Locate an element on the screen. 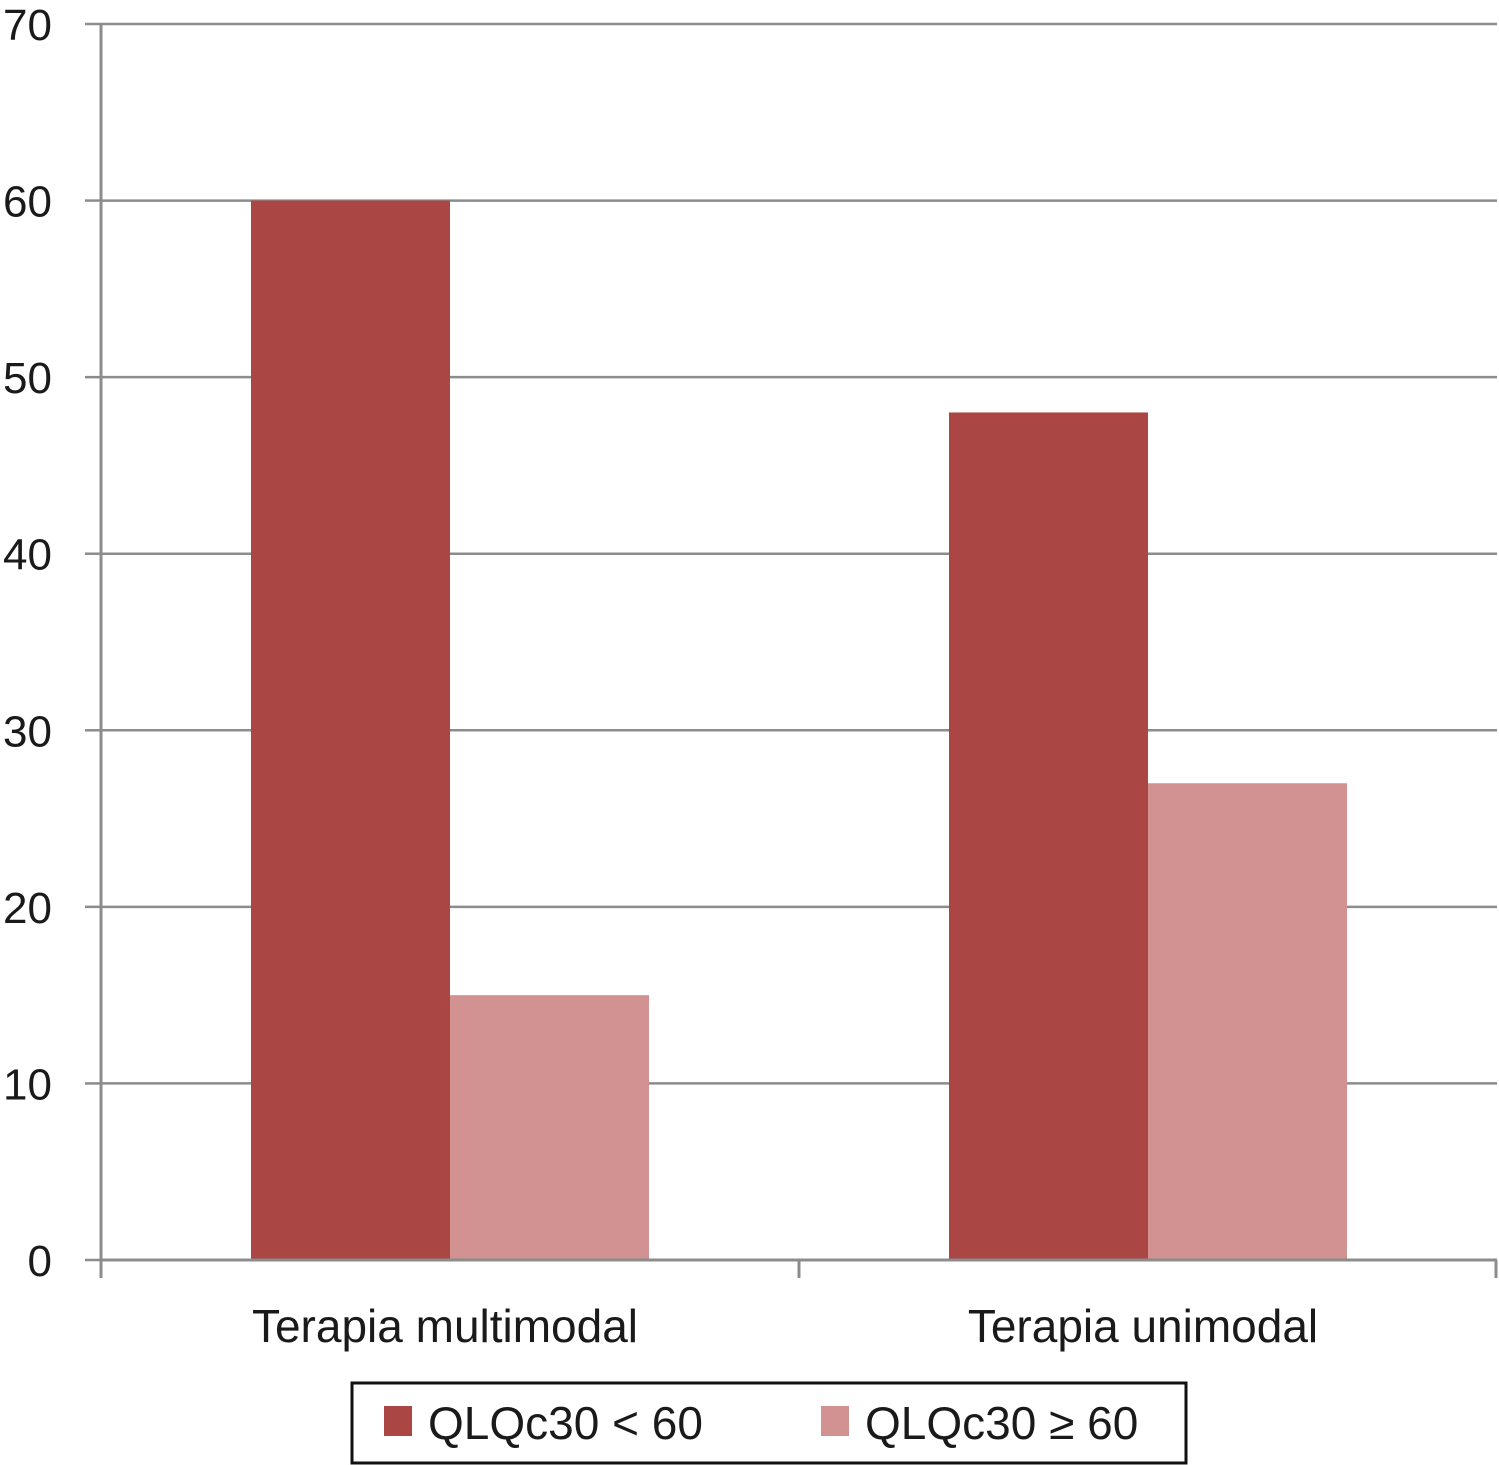  x-category-label-1: Terapia multimodal is located at coordinates (445, 1326).